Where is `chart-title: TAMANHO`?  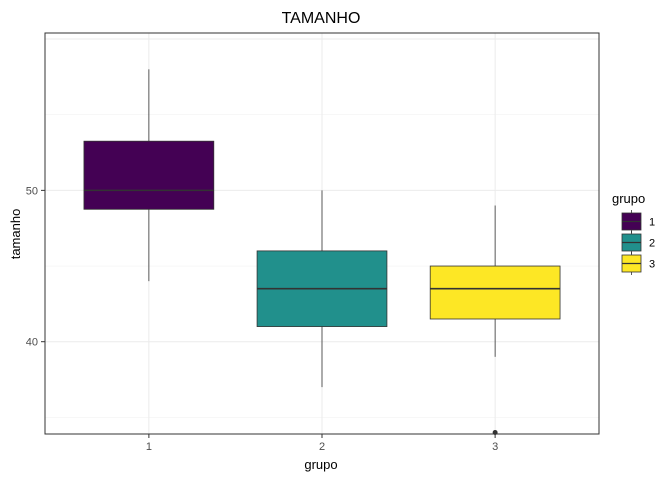 chart-title: TAMANHO is located at coordinates (321, 18).